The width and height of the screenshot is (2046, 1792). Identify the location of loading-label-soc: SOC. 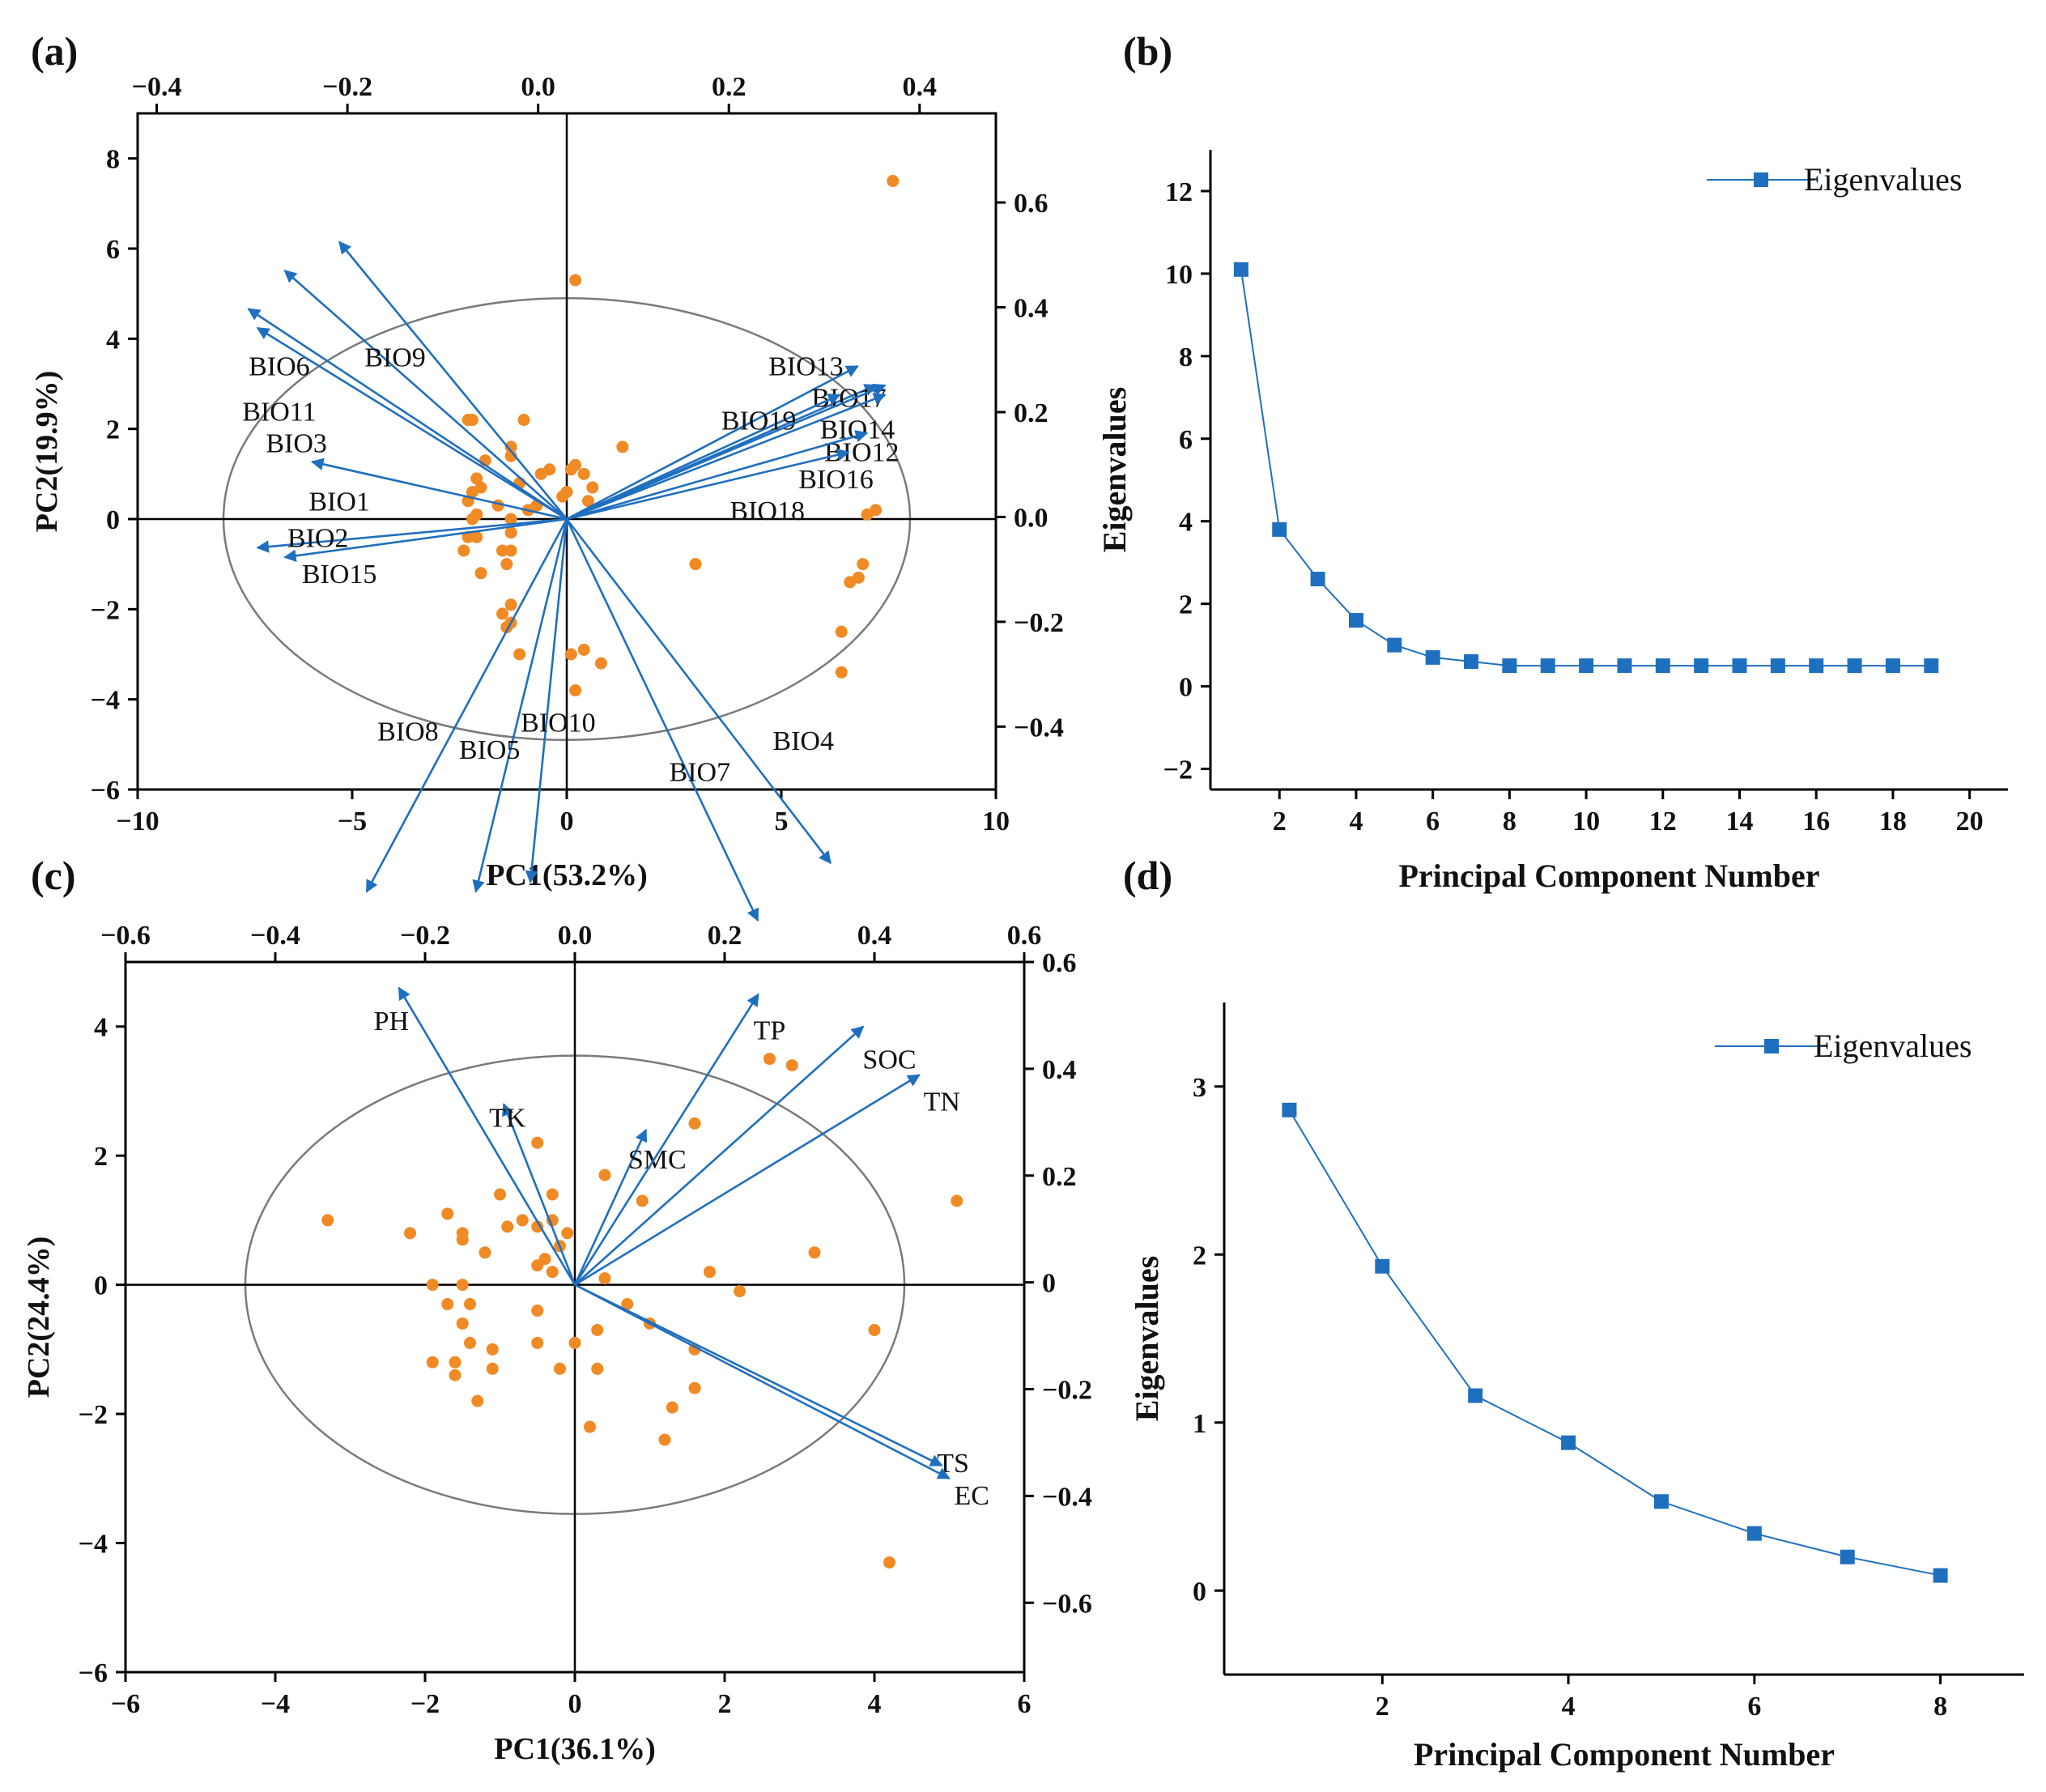
(889, 1060).